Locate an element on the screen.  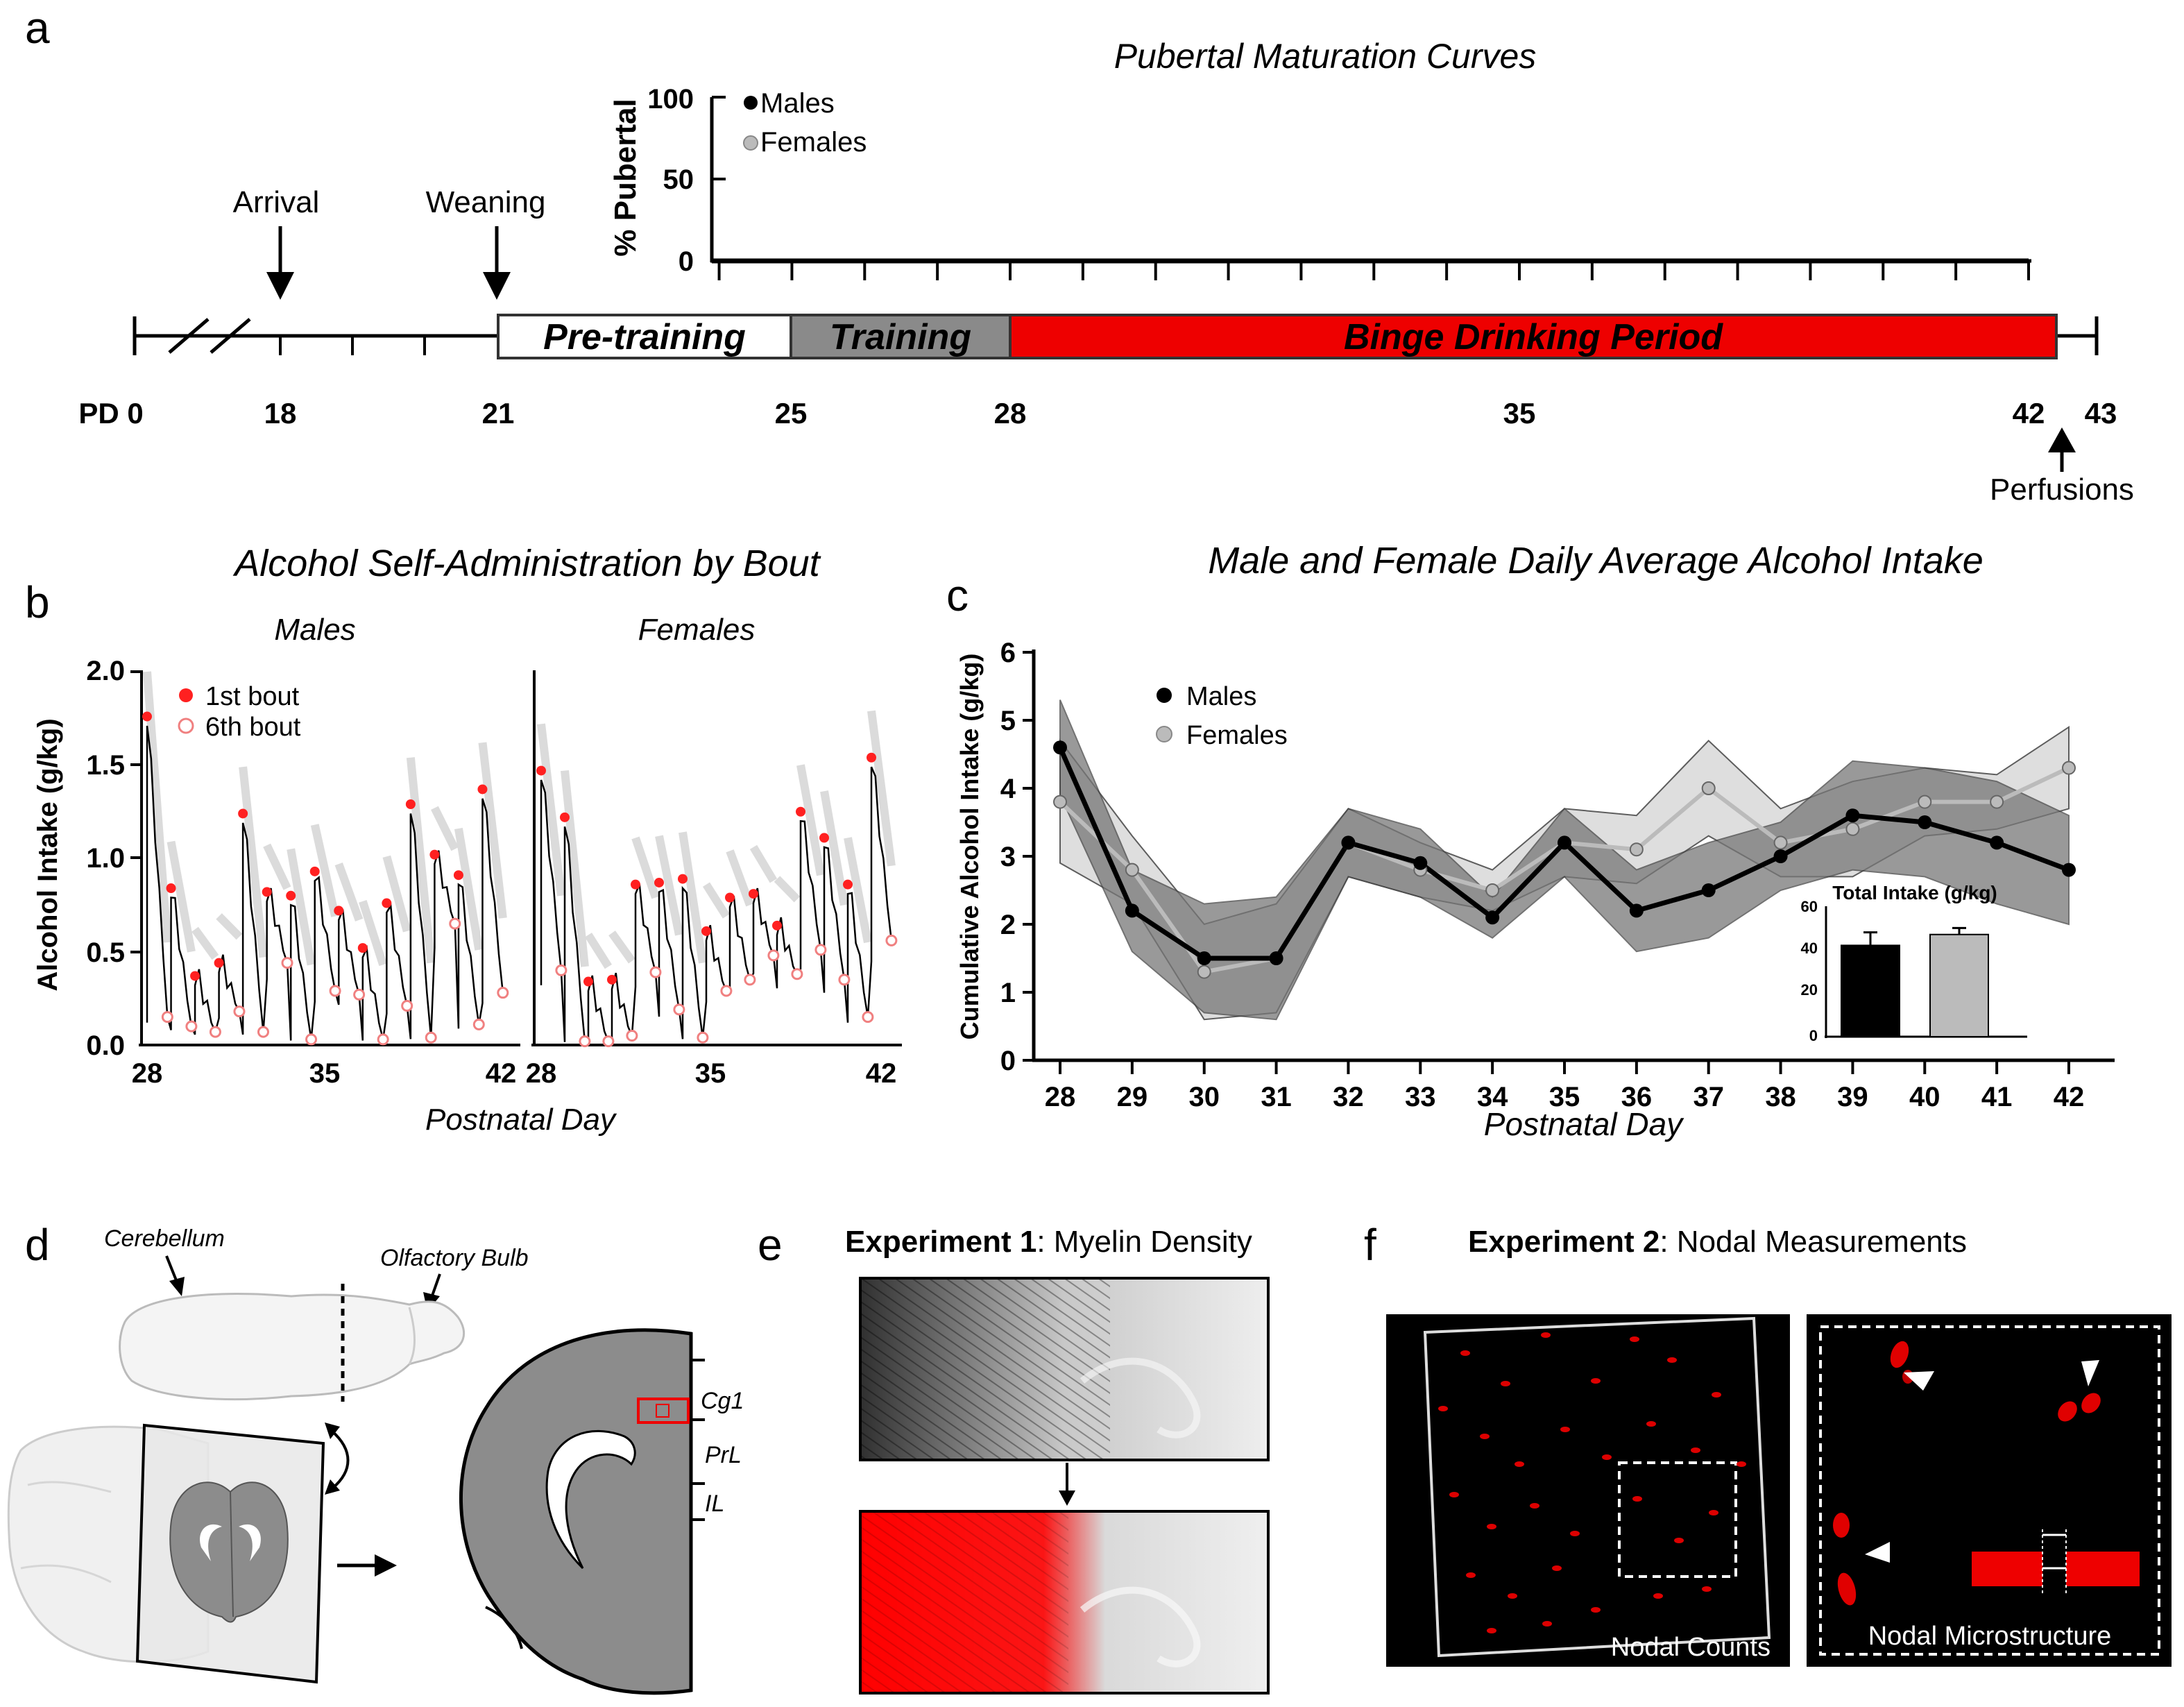
bout-axes is located at coordinates (516, 858).